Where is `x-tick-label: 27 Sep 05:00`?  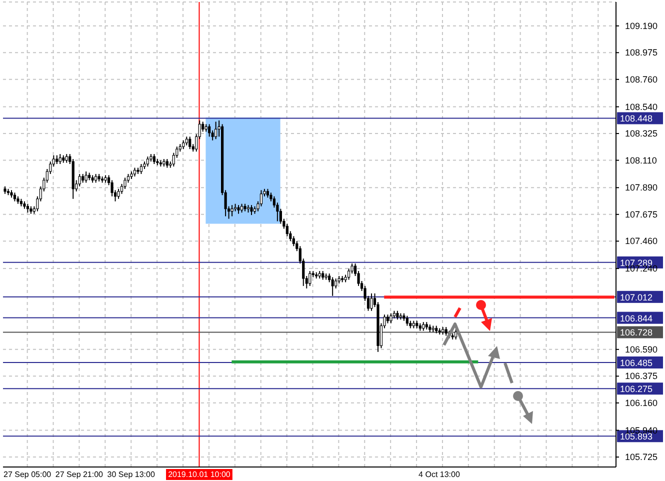
x-tick-label: 27 Sep 05:00 is located at coordinates (28, 474).